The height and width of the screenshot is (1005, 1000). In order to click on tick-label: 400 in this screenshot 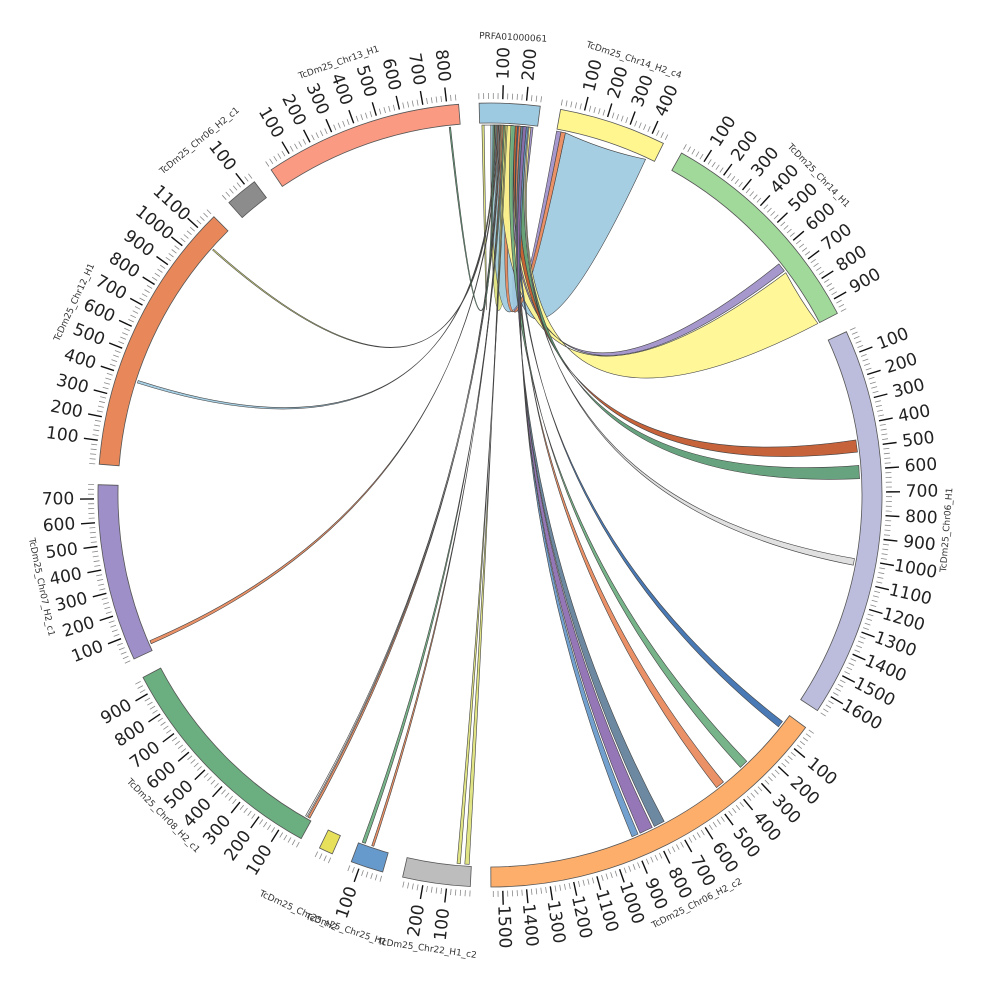, I will do `click(79, 359)`.